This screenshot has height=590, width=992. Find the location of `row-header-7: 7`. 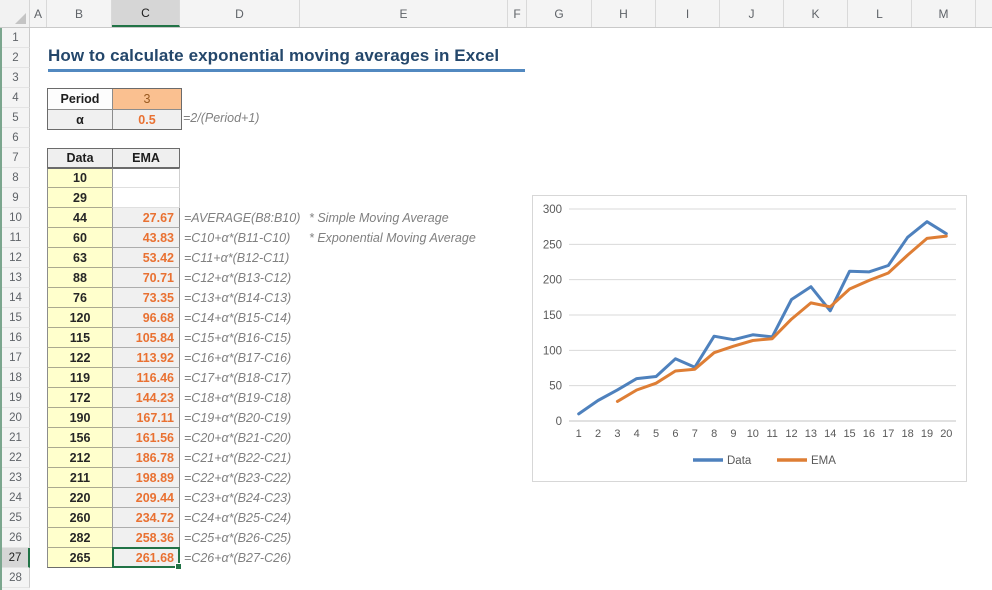

row-header-7: 7 is located at coordinates (16, 158).